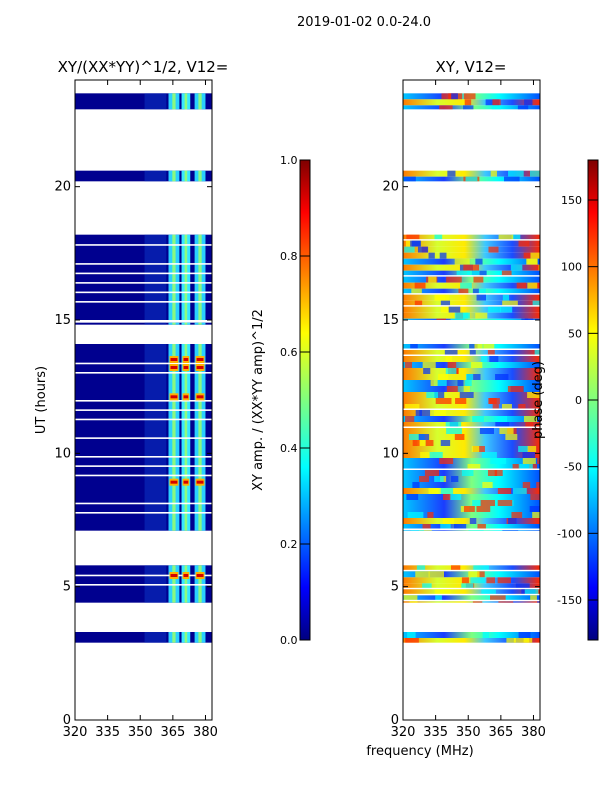 This screenshot has width=600, height=800. I want to click on data-block, so click(143, 637).